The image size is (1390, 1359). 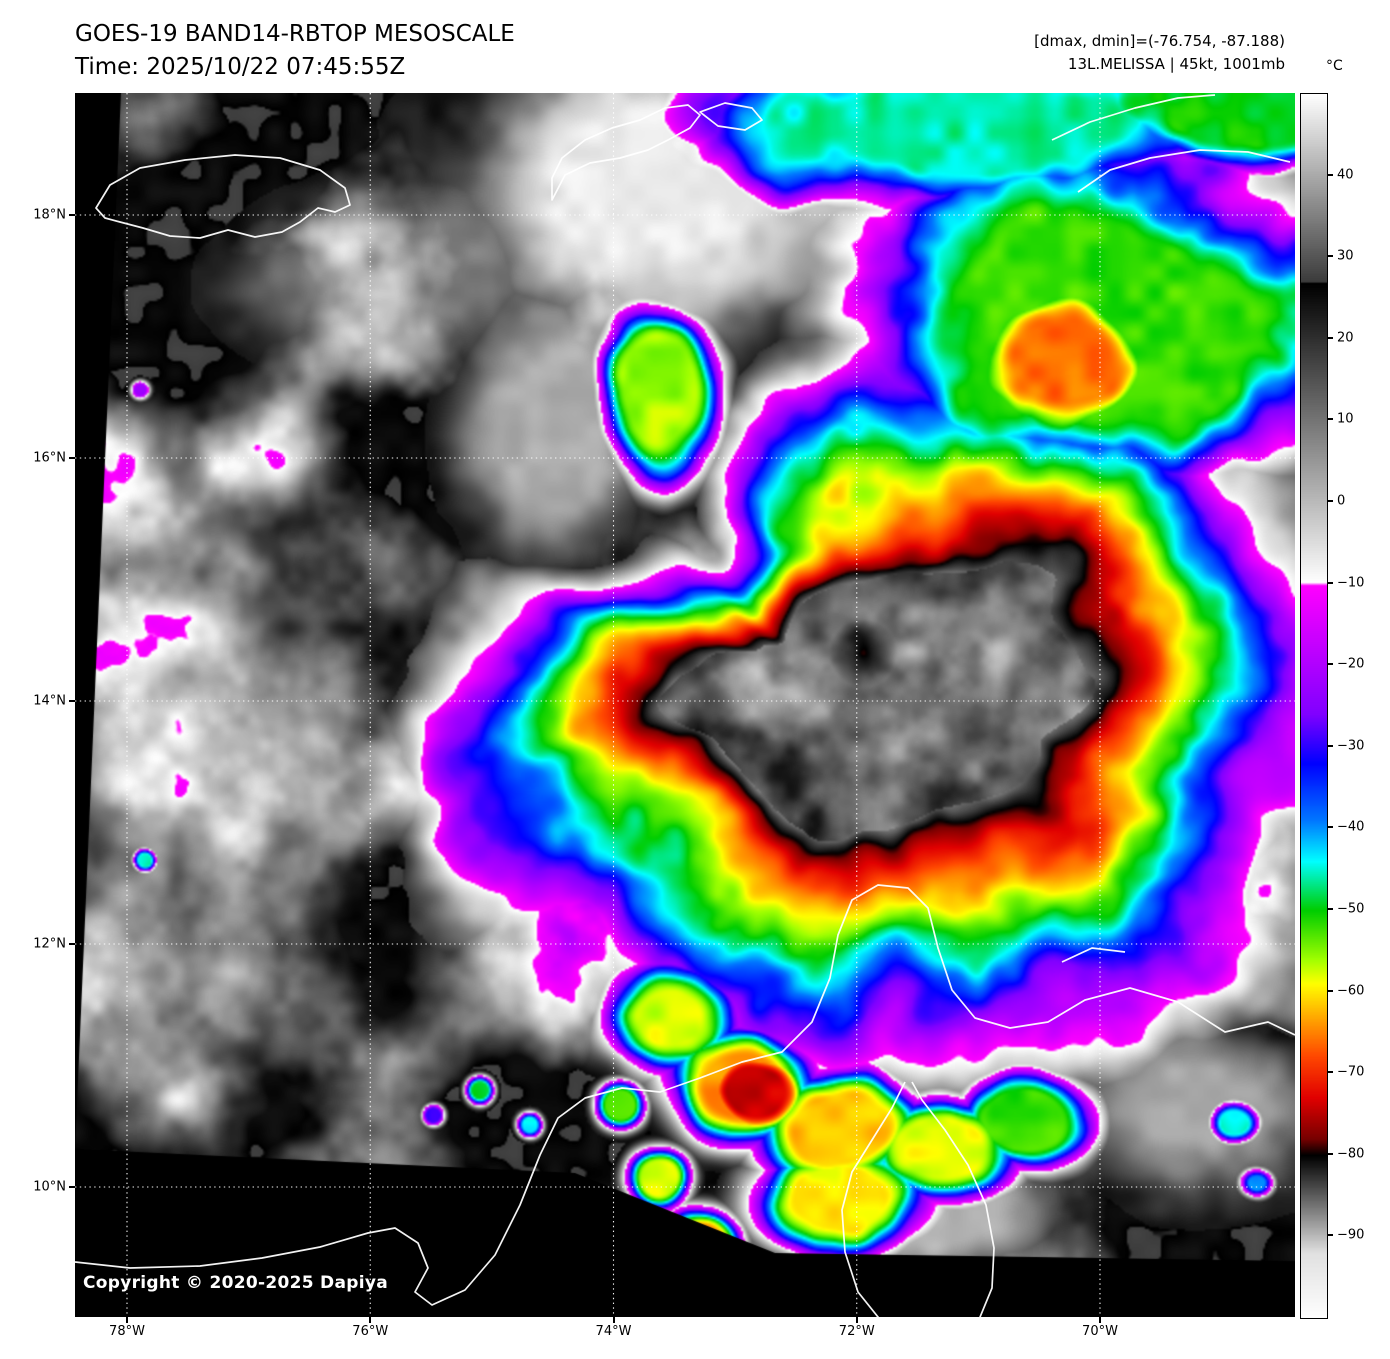 I want to click on cbar-label--30: −30, so click(x=1351, y=746).